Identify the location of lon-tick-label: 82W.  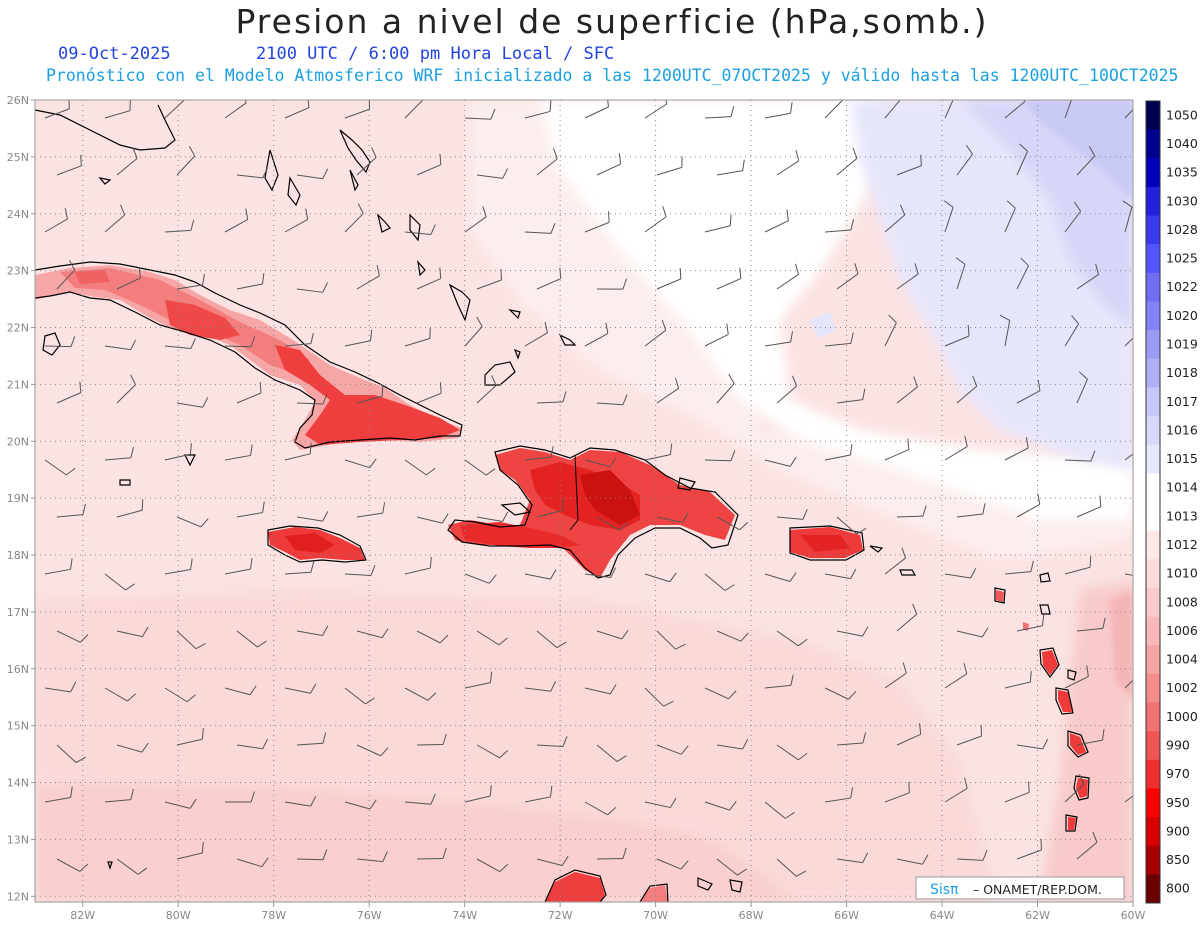
(82, 915).